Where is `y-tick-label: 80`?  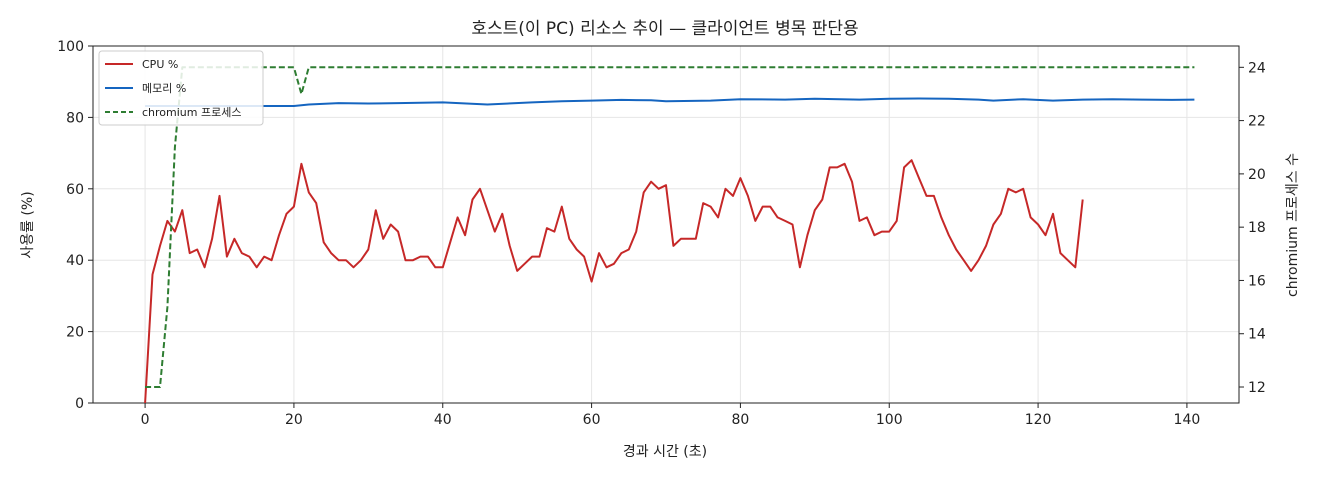 y-tick-label: 80 is located at coordinates (75, 118).